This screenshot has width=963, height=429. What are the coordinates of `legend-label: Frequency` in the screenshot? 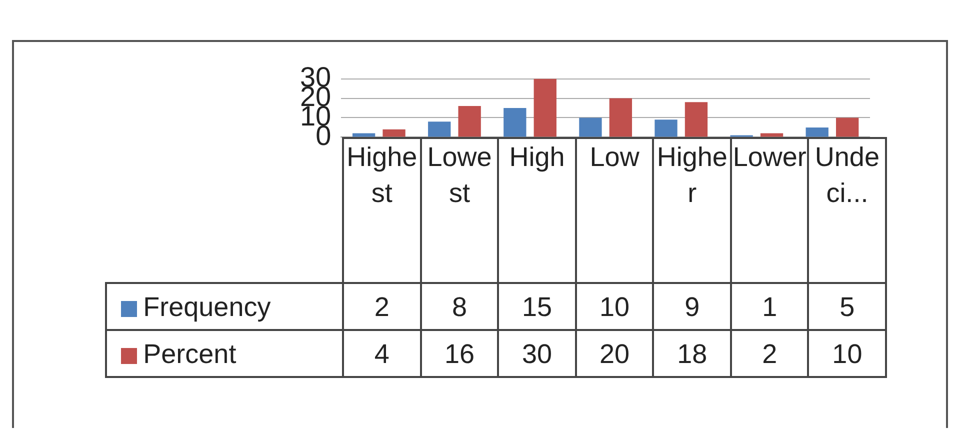 It's located at (225, 306).